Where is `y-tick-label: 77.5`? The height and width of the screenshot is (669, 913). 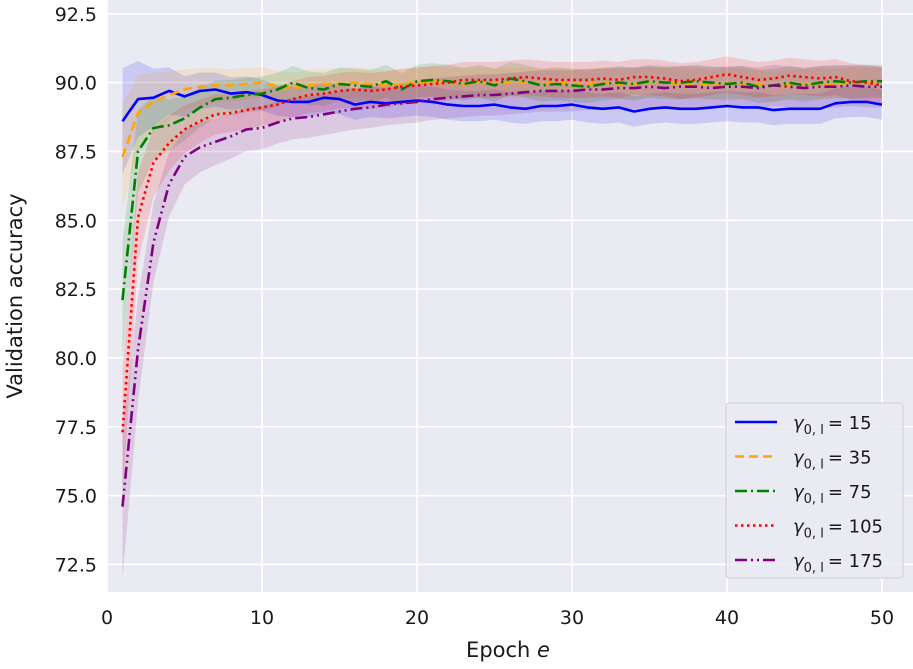 y-tick-label: 77.5 is located at coordinates (76, 428).